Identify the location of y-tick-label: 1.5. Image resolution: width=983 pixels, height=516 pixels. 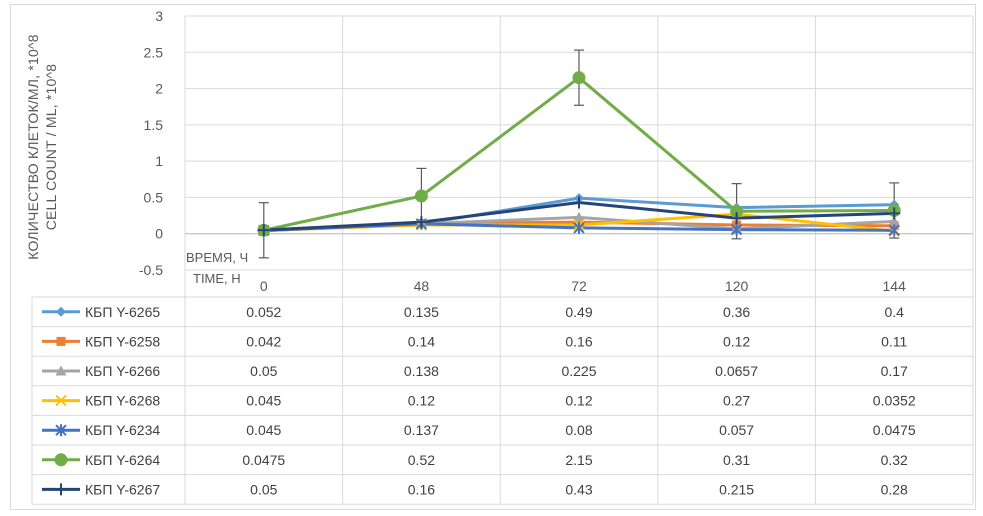
(154, 125).